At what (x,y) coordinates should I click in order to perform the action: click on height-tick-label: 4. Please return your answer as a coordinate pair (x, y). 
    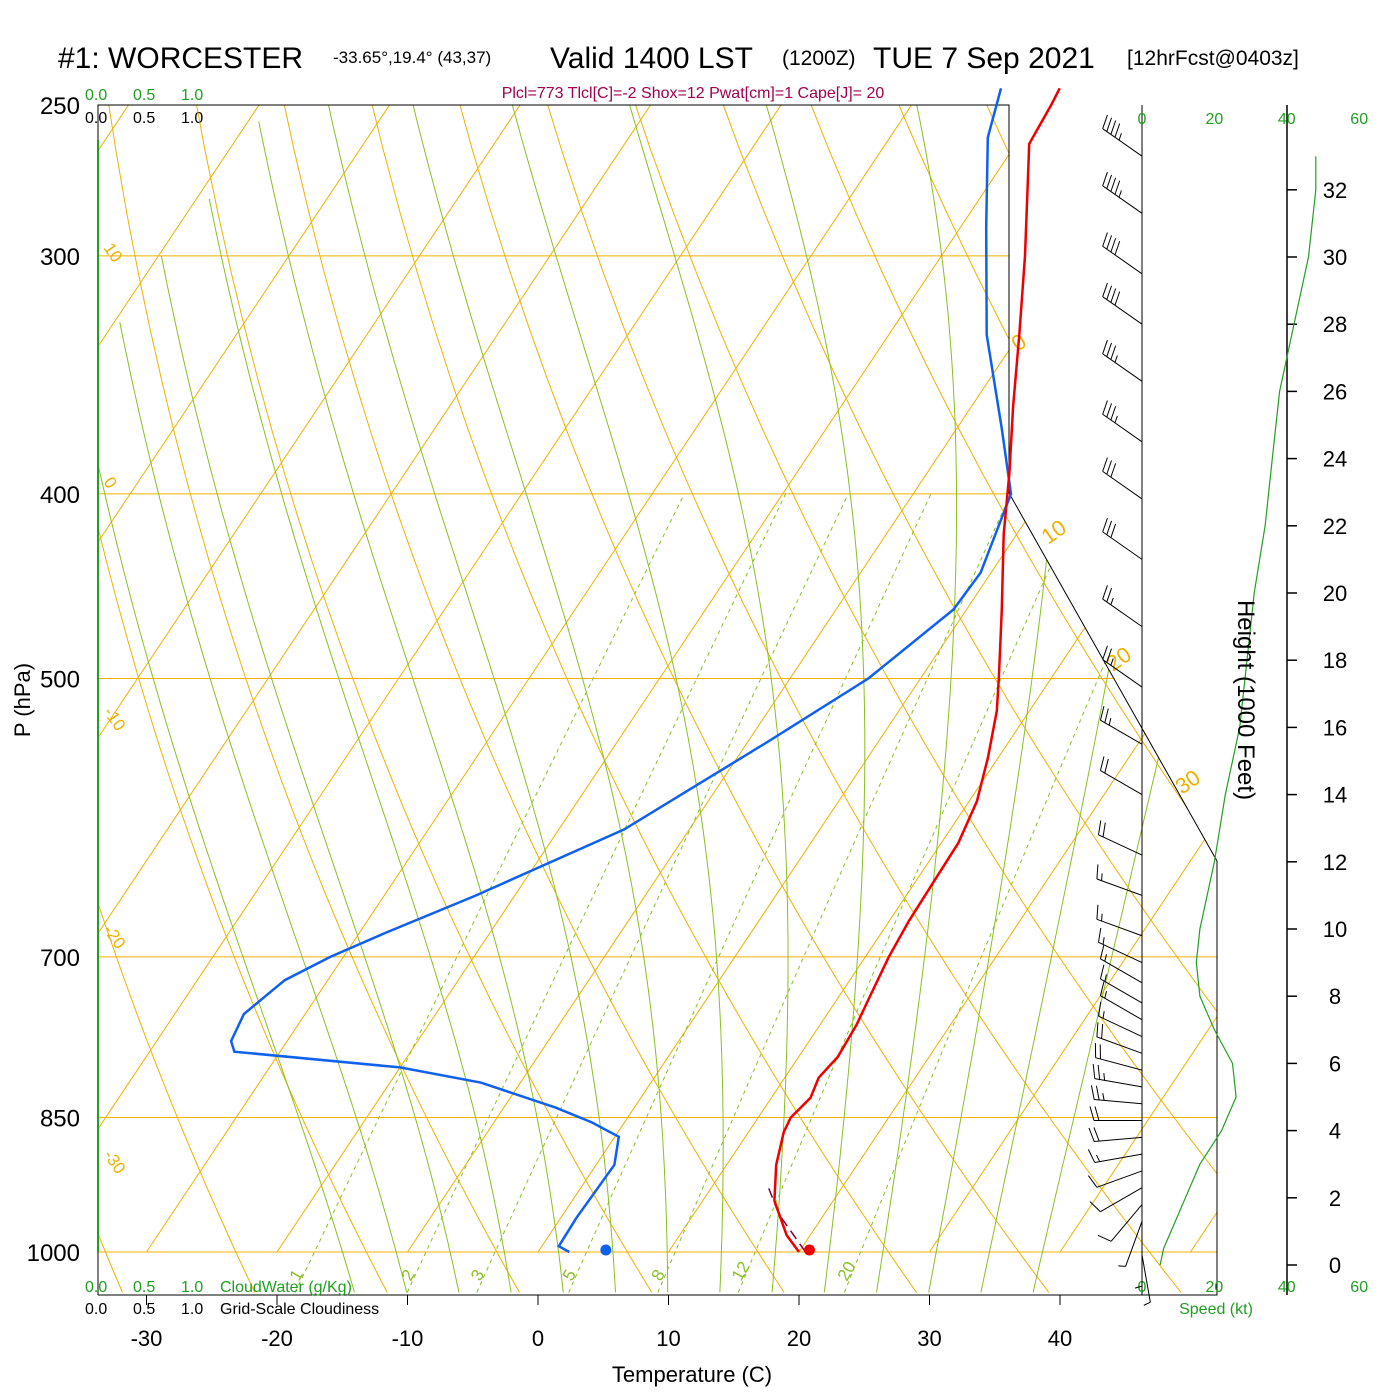
    Looking at the image, I should click on (1335, 1131).